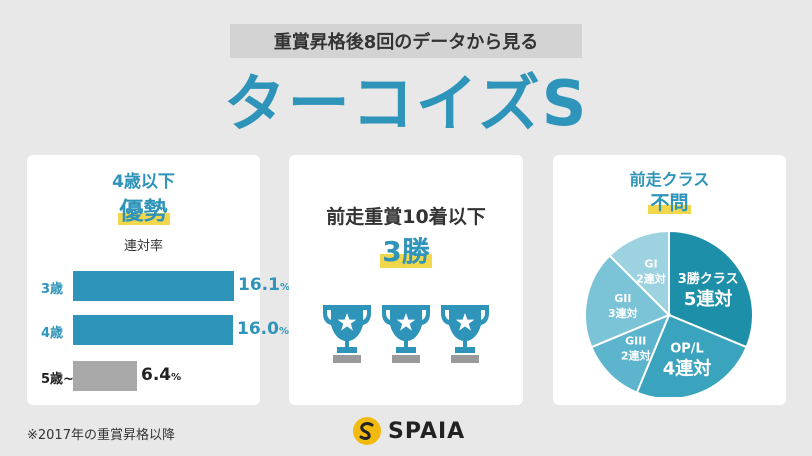 This screenshot has width=812, height=456. What do you see at coordinates (687, 368) in the screenshot?
I see `pie-slice-value: 4連対` at bounding box center [687, 368].